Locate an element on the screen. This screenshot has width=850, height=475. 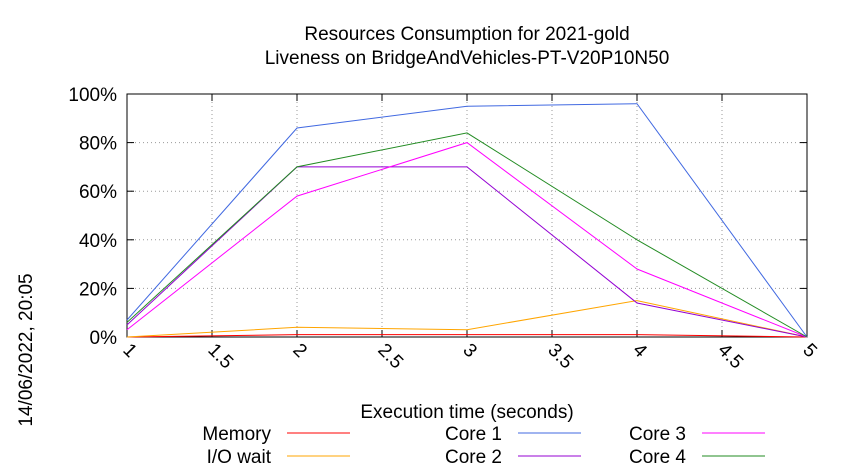
series-line-memory is located at coordinates (467, 336).